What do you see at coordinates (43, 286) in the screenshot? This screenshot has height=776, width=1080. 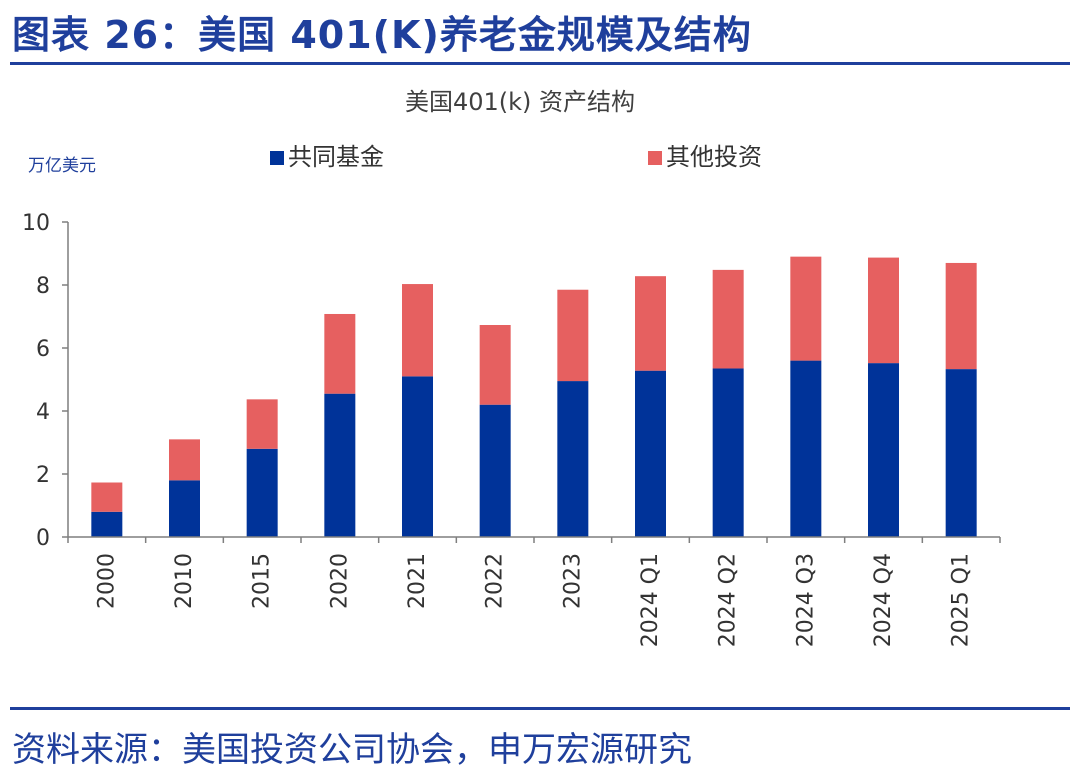 I see `y-tick-label: 8` at bounding box center [43, 286].